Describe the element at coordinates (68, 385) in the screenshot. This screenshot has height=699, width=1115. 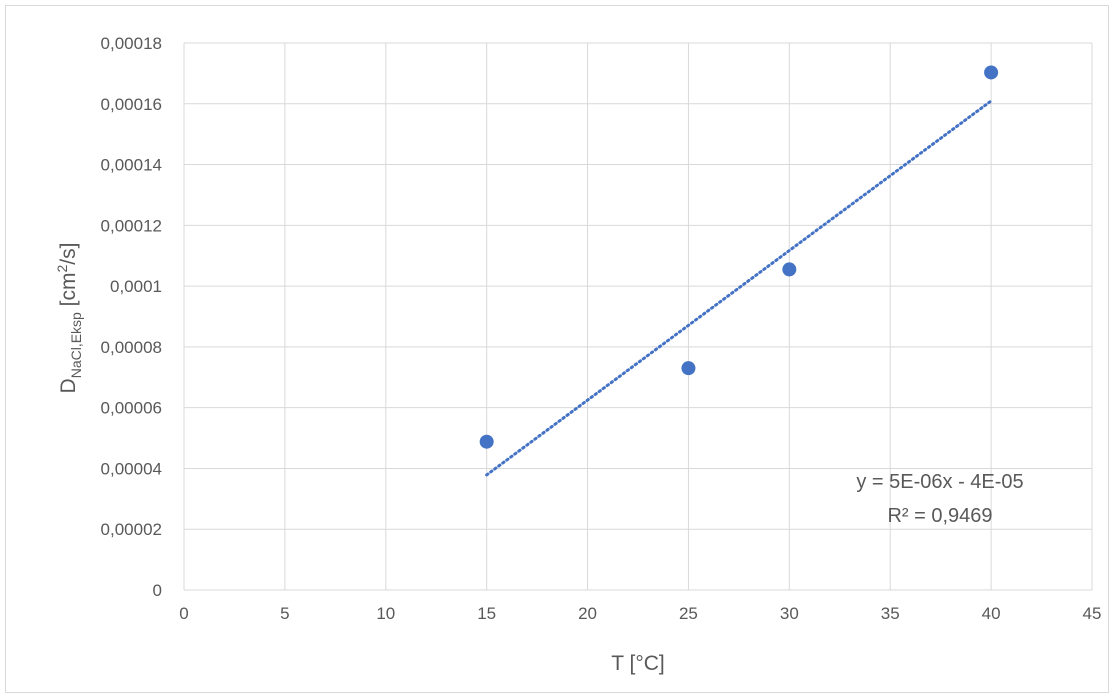
I see `y-axis-title-main: D` at that location.